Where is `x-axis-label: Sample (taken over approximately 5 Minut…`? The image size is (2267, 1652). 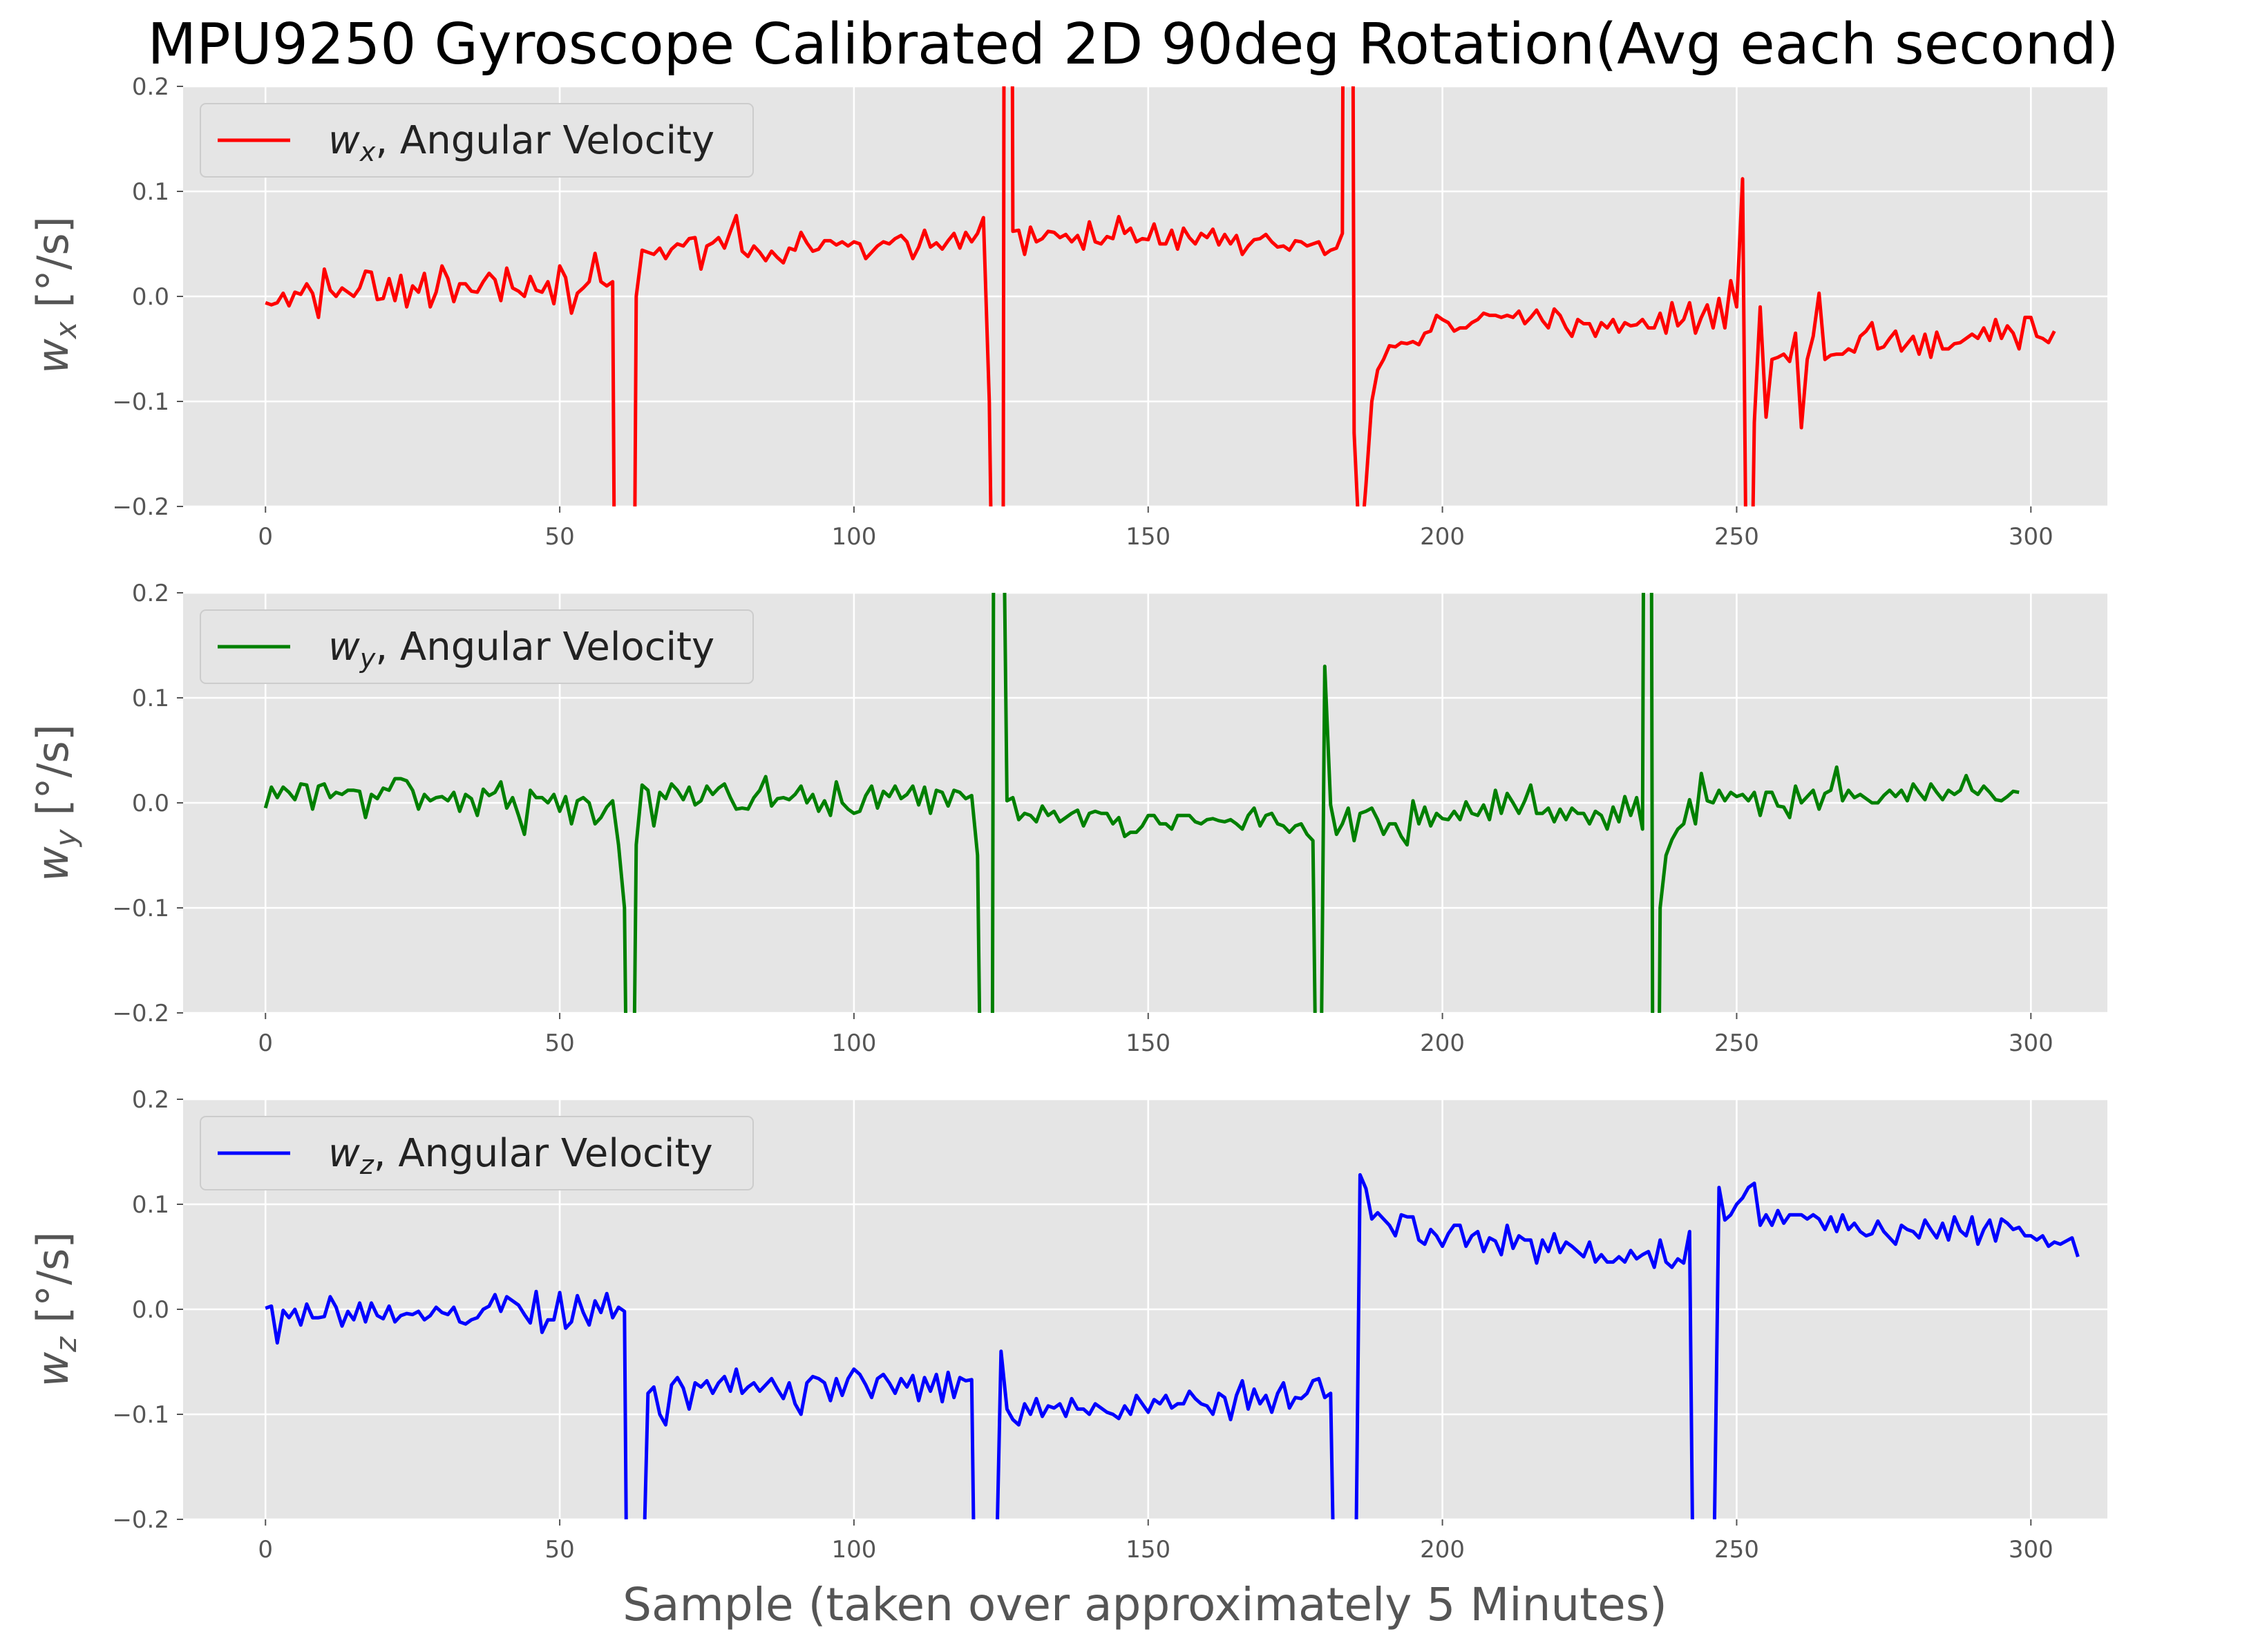
x-axis-label: Sample (taken over approximately 5 Minut… is located at coordinates (1145, 1604).